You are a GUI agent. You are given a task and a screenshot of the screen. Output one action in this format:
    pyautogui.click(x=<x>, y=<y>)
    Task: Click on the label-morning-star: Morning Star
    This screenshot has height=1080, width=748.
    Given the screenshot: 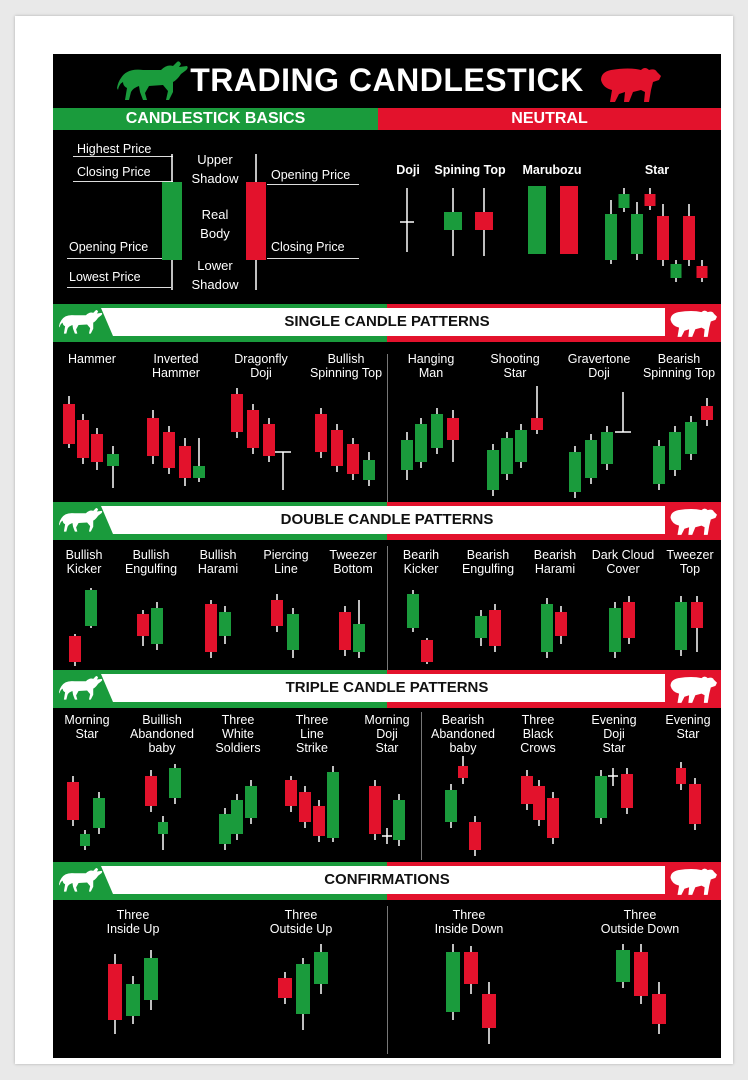 What is the action you would take?
    pyautogui.click(x=87, y=727)
    